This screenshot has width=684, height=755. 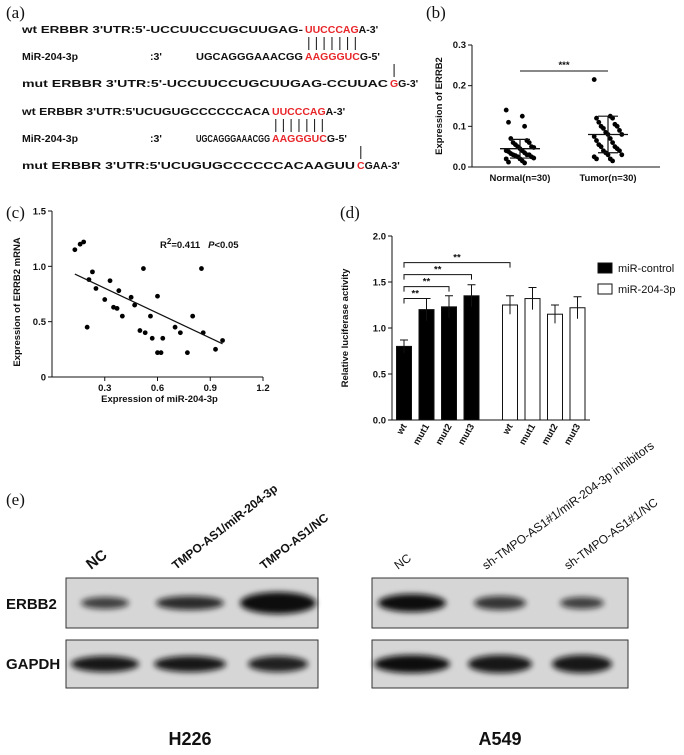 What do you see at coordinates (162, 30) in the screenshot?
I see `sequence-label: wt ERBBR 3'UTR:5'-UCCUUCCUGCUUGAG-` at bounding box center [162, 30].